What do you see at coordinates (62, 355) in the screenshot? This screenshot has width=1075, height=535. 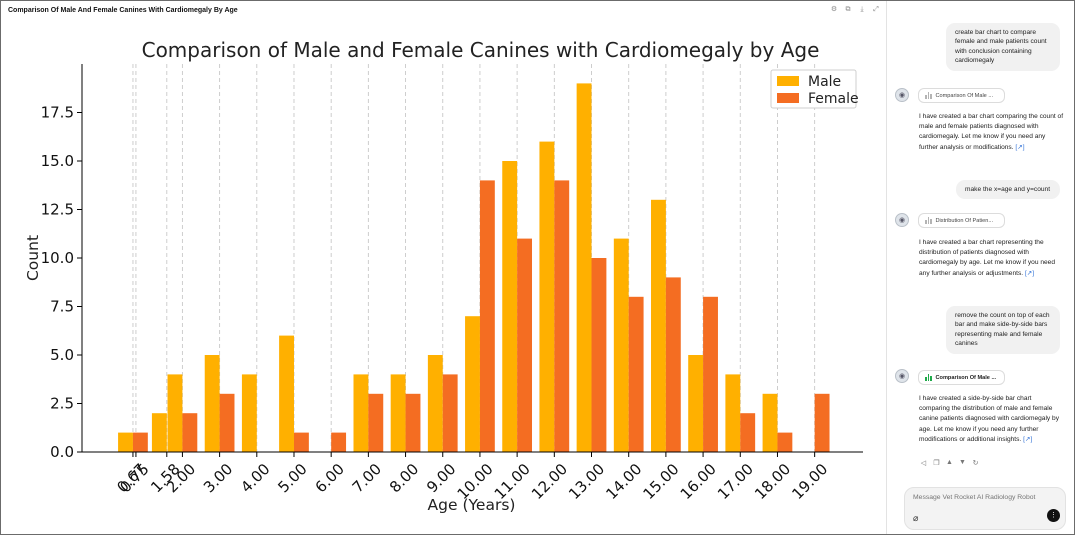 I see `y-tick-label: 5.0` at bounding box center [62, 355].